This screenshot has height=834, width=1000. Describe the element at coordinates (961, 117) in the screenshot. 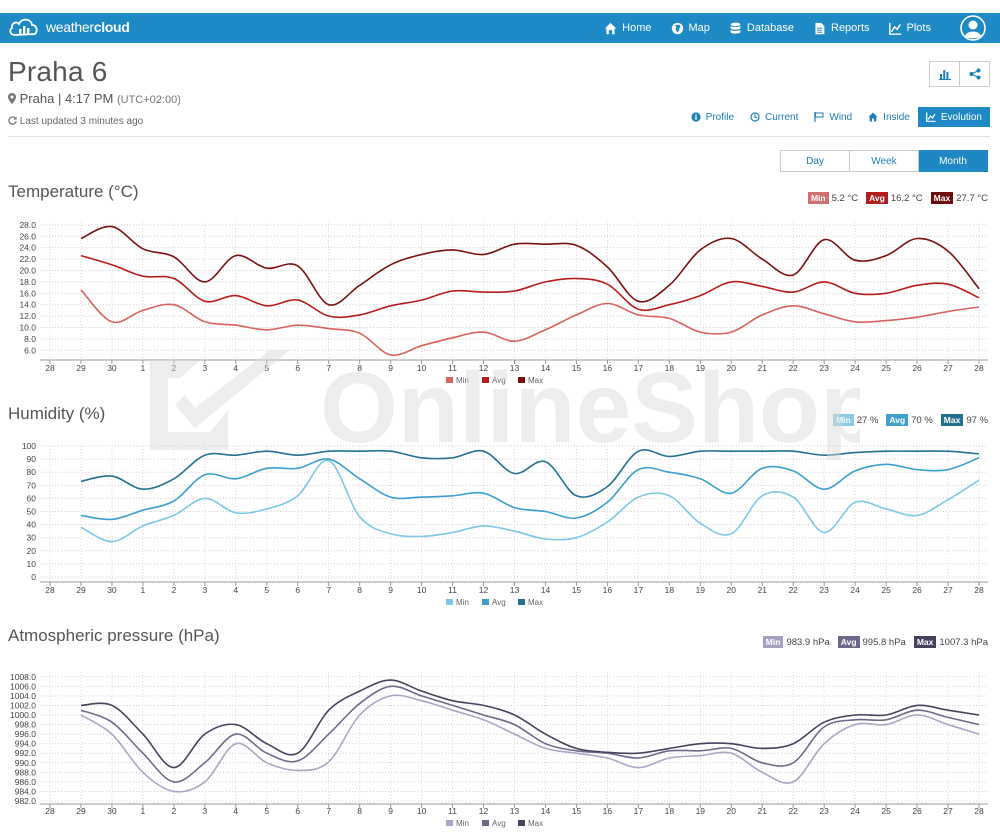

I see `tab-evolution-label: Evolution` at that location.